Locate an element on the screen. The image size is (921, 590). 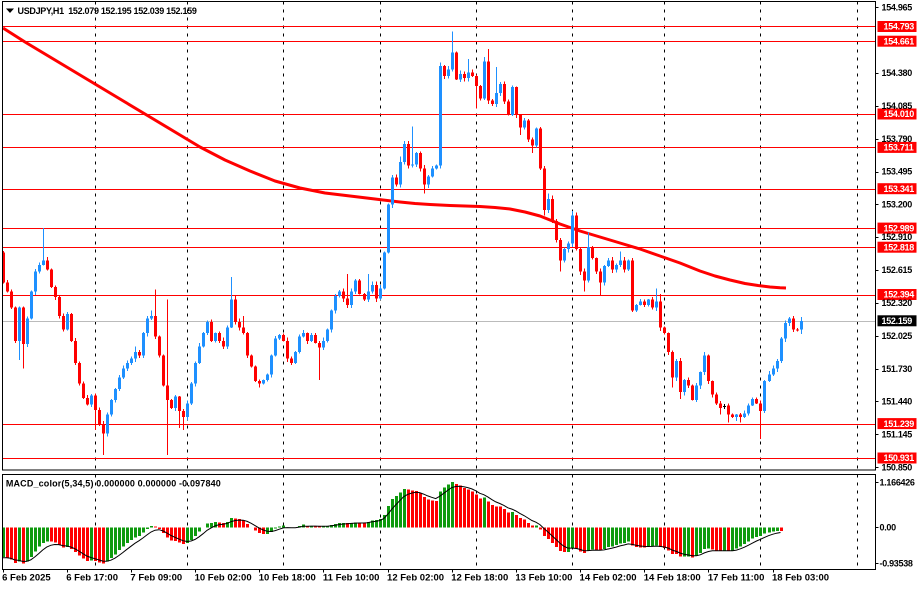
svg-text: 153.495 is located at coordinates (897, 172).